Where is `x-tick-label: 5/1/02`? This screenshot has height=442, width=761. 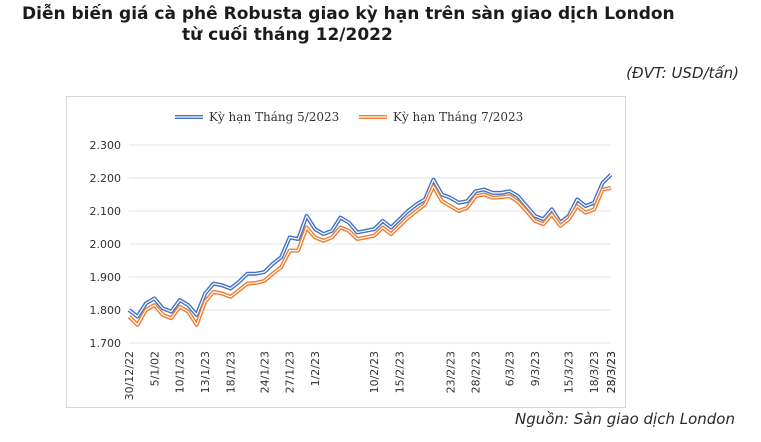 x-tick-label: 5/1/02 is located at coordinates (154, 368).